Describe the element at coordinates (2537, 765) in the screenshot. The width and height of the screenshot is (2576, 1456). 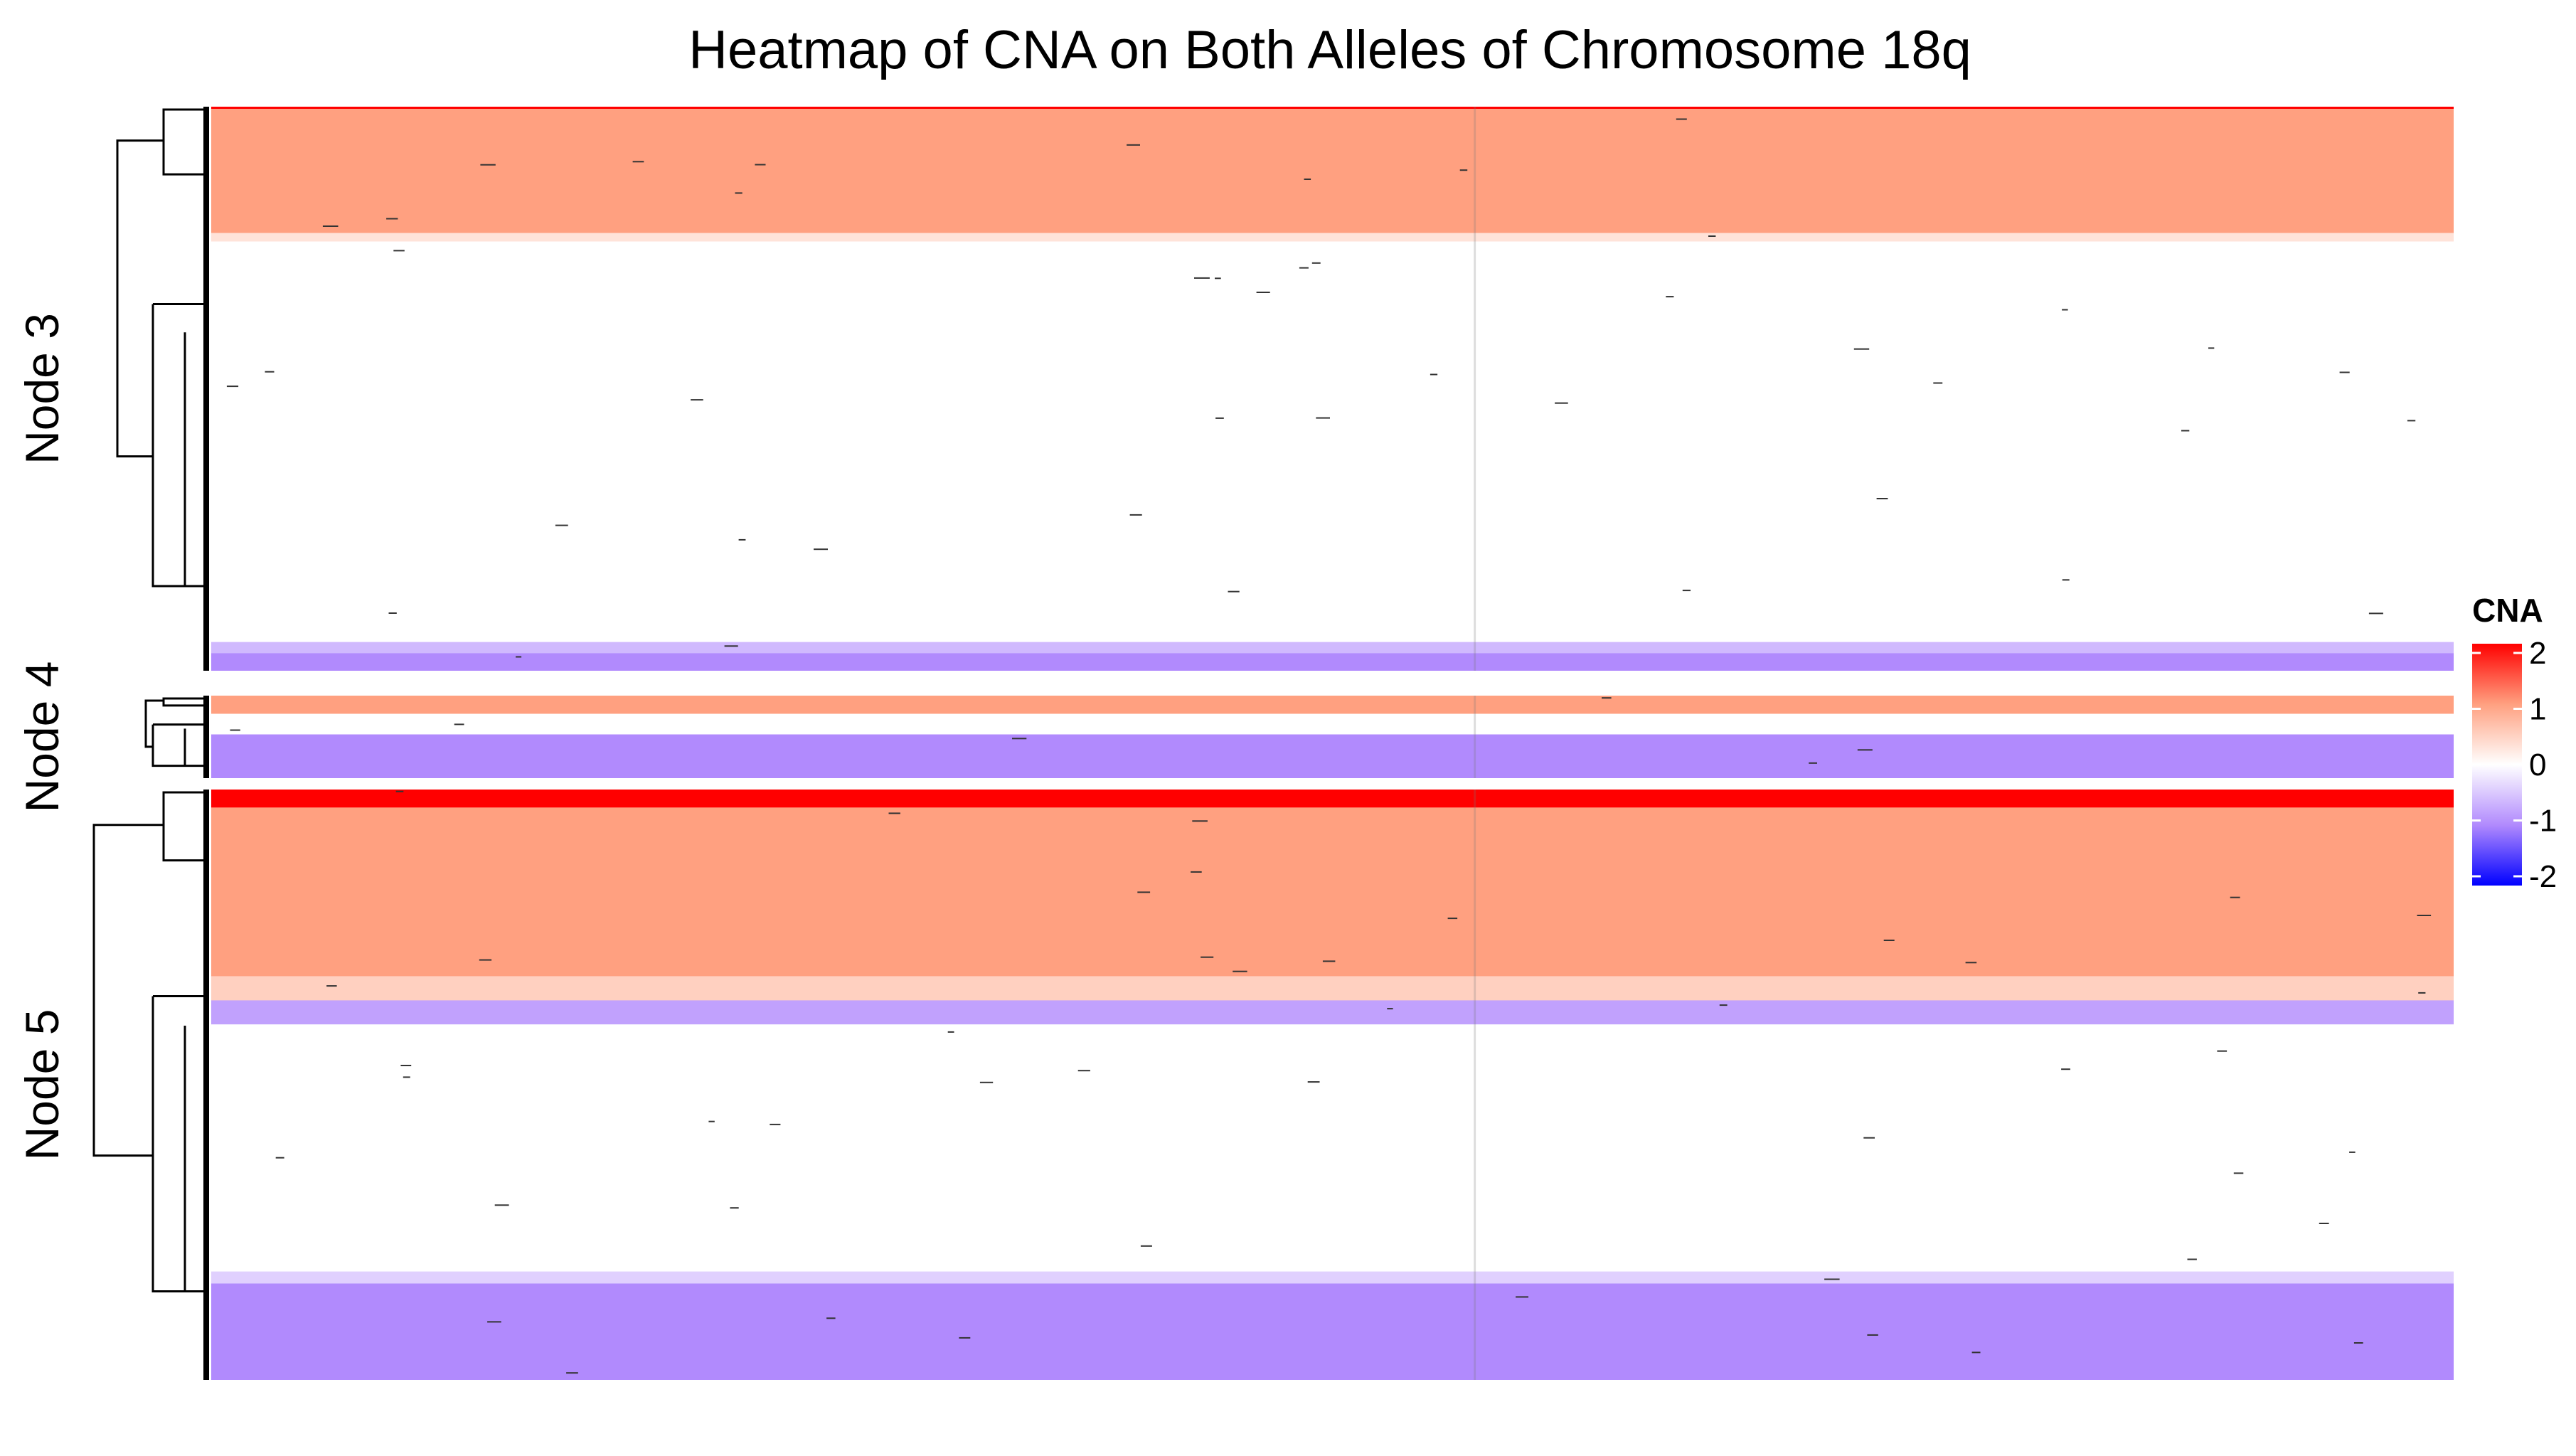
I see `legend-tick-label: 0` at that location.